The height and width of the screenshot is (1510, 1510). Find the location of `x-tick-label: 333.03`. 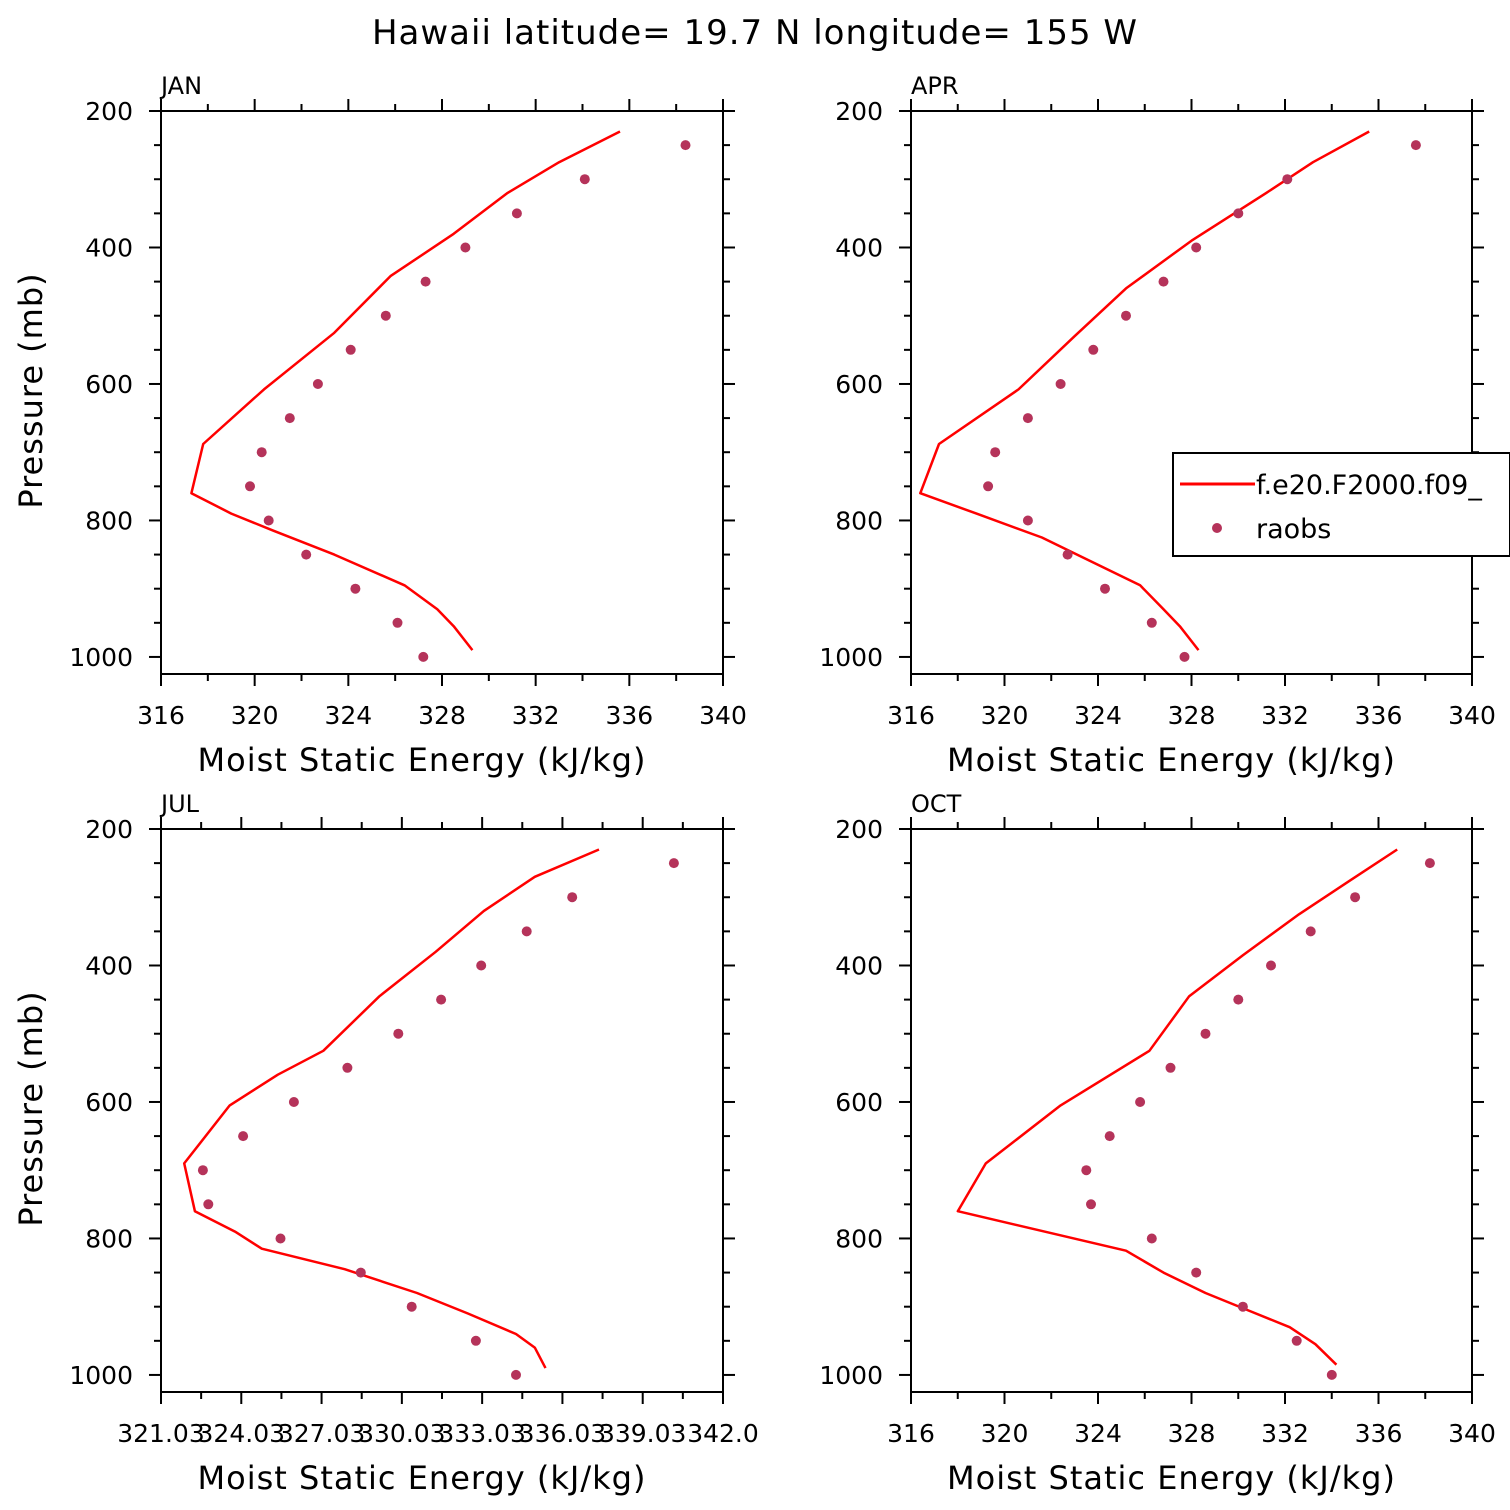

x-tick-label: 333.03 is located at coordinates (481, 1433).